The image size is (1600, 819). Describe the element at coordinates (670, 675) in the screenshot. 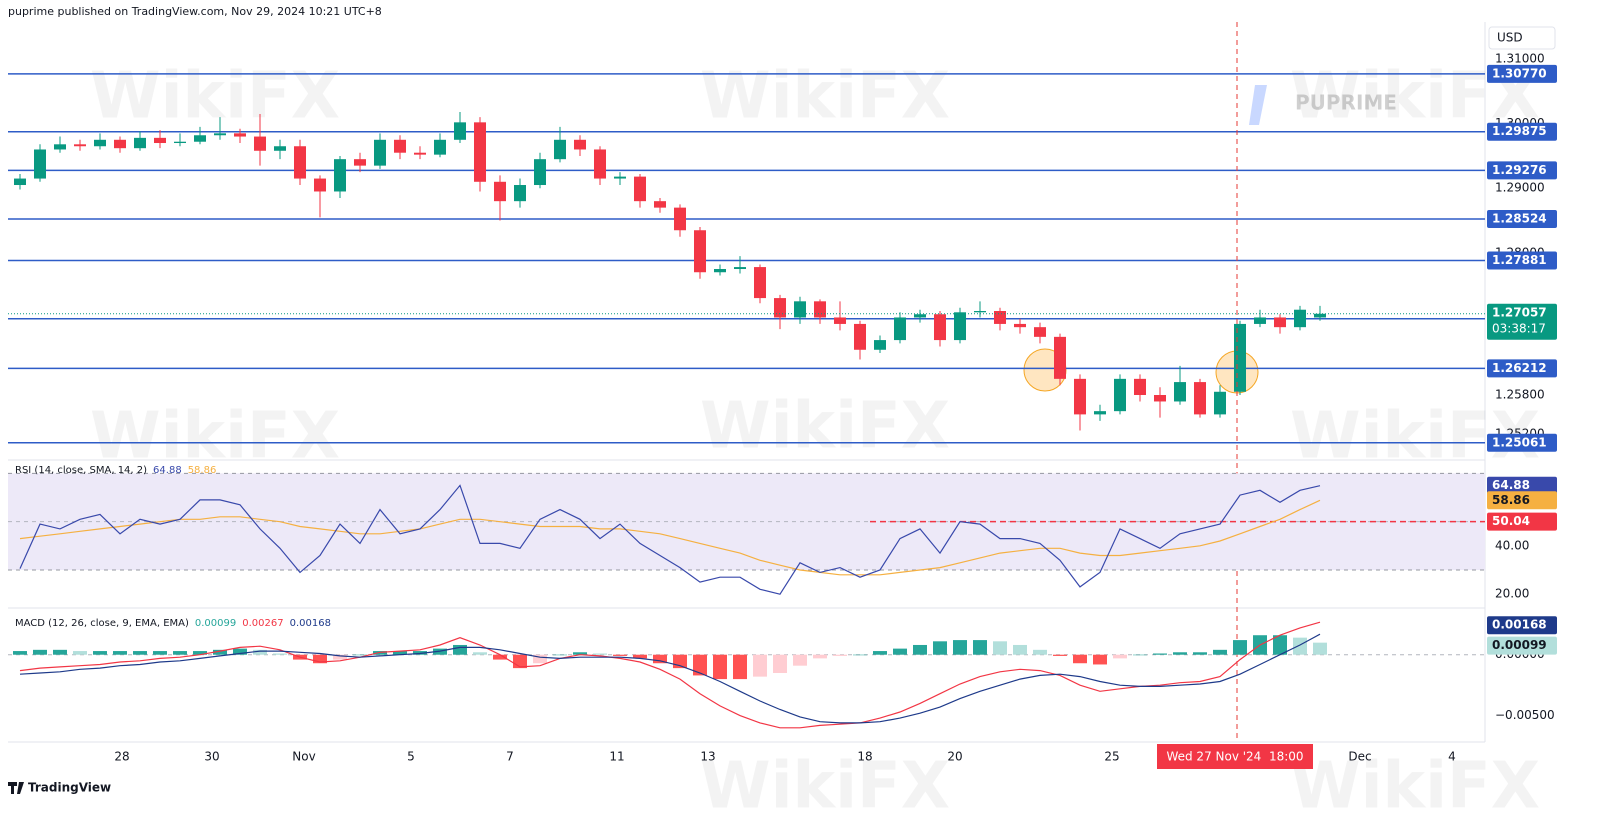

I see `macd-line` at that location.